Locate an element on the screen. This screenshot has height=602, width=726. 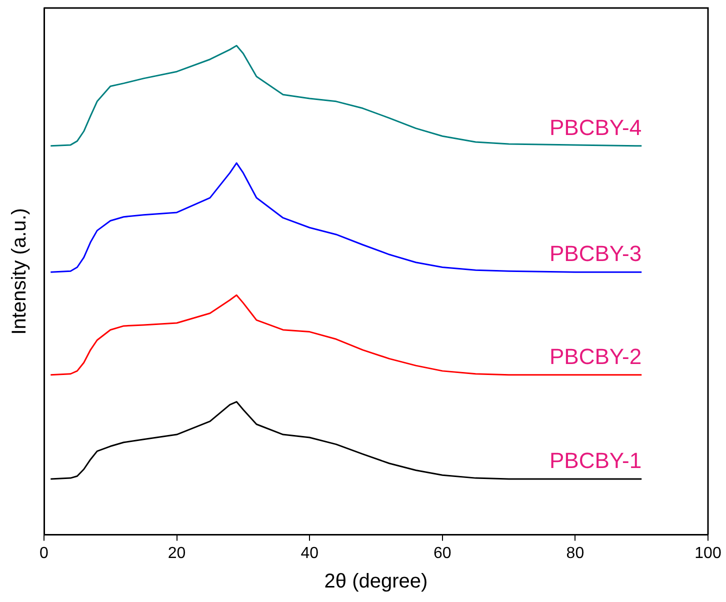
y-axis-title: Intensity (a.u.) is located at coordinates (19, 271).